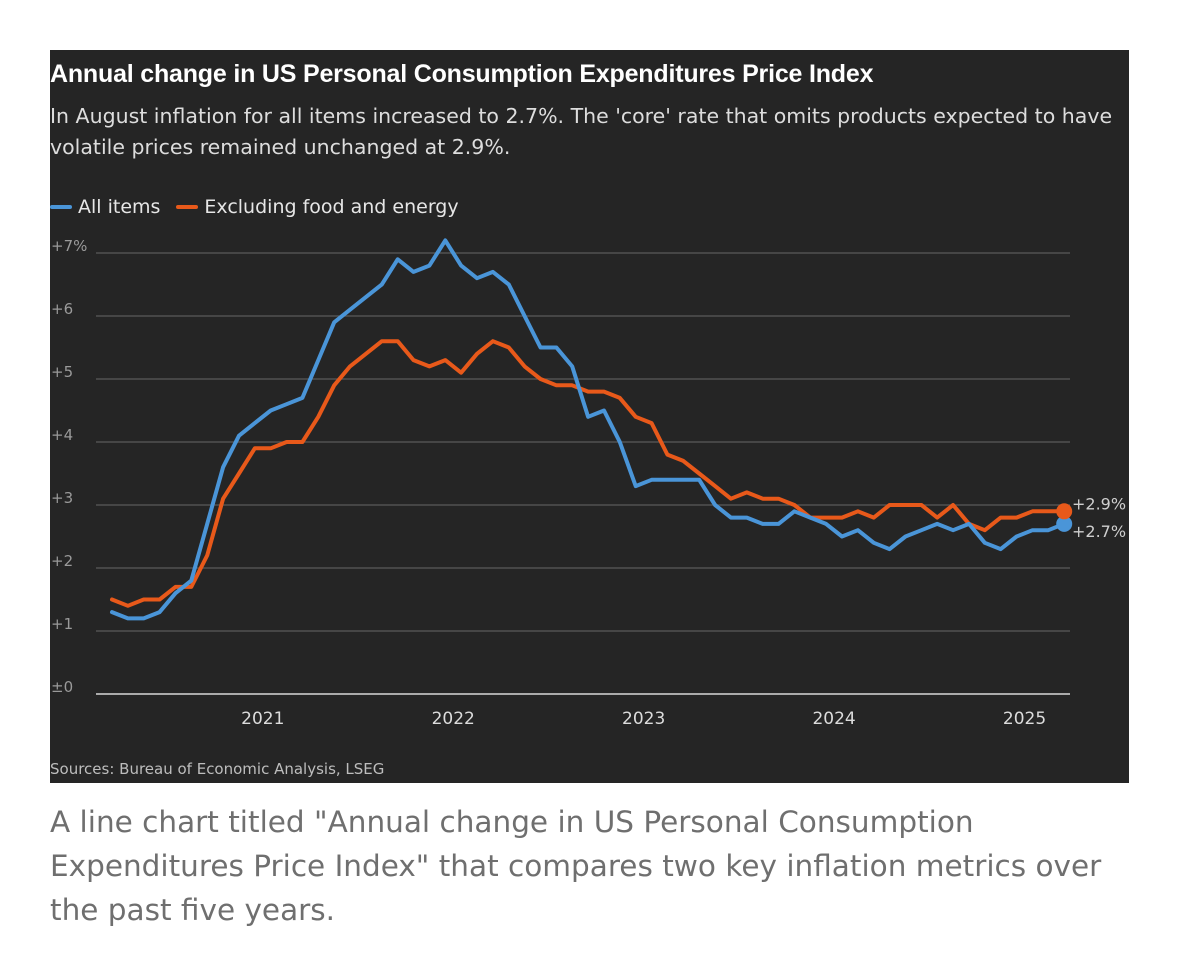 The image size is (1179, 960). Describe the element at coordinates (62, 372) in the screenshot. I see `y-tick-label: +5` at that location.